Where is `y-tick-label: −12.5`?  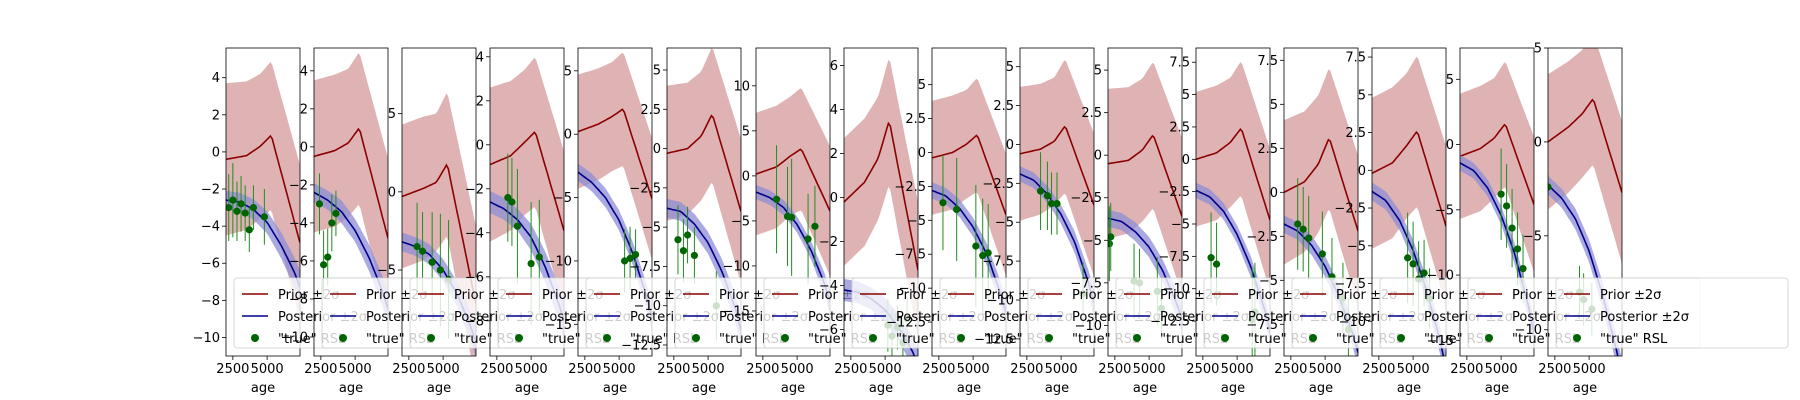 y-tick-label: −12.5 is located at coordinates (994, 339).